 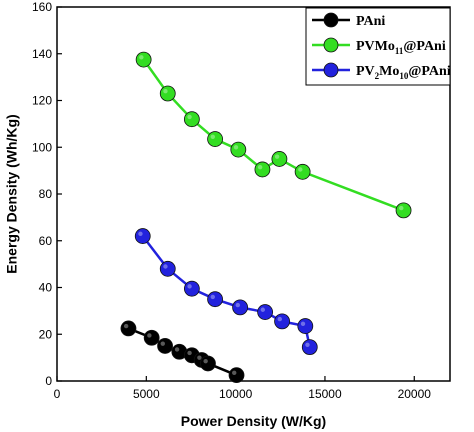 I want to click on x-tick-label: 10000, so click(x=236, y=394).